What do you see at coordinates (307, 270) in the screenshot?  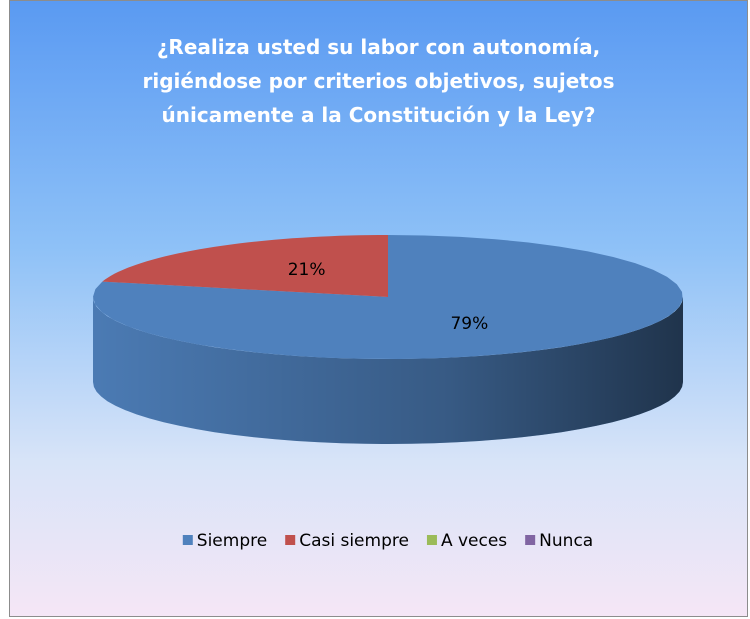 I see `data-label: 21%` at bounding box center [307, 270].